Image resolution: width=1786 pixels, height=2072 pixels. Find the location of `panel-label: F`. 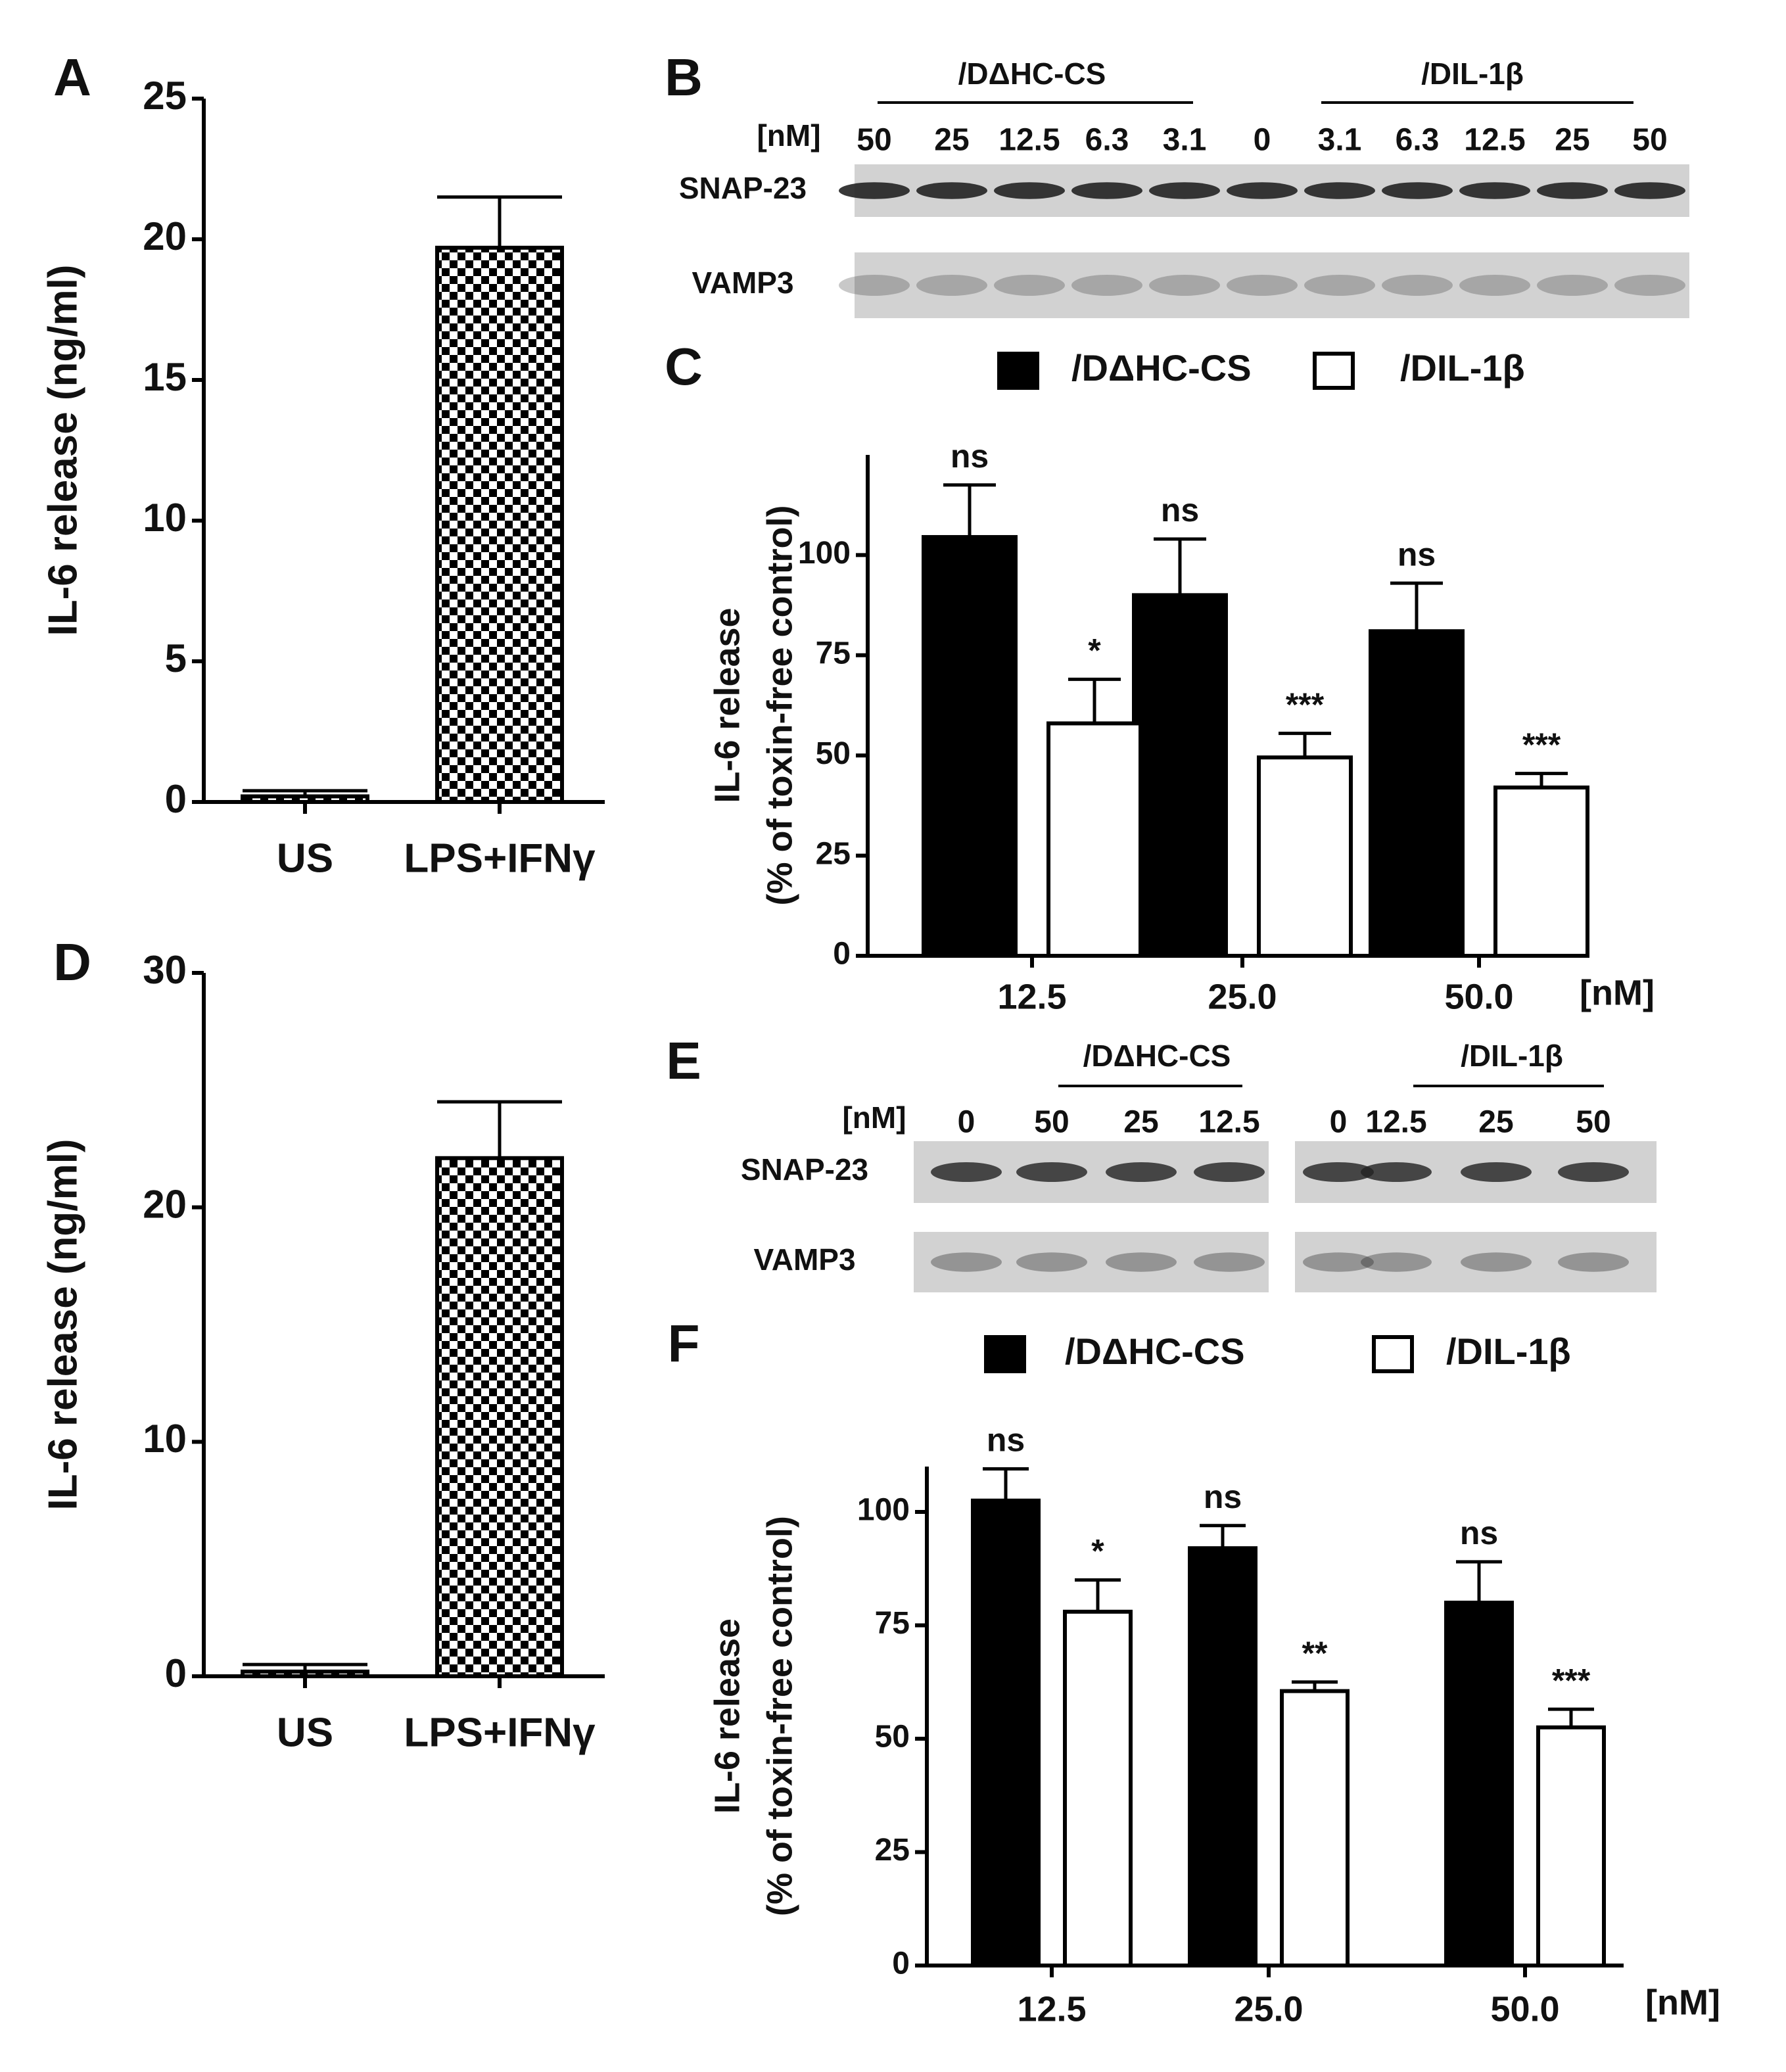

panel-label: F is located at coordinates (684, 1343).